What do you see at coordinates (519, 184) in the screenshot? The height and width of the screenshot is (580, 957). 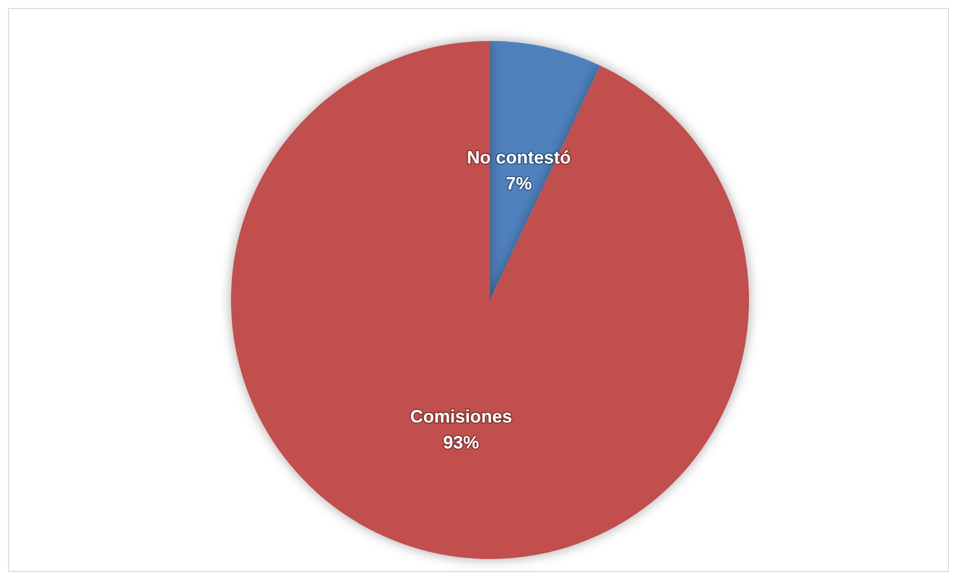 I see `data-label: 7%` at bounding box center [519, 184].